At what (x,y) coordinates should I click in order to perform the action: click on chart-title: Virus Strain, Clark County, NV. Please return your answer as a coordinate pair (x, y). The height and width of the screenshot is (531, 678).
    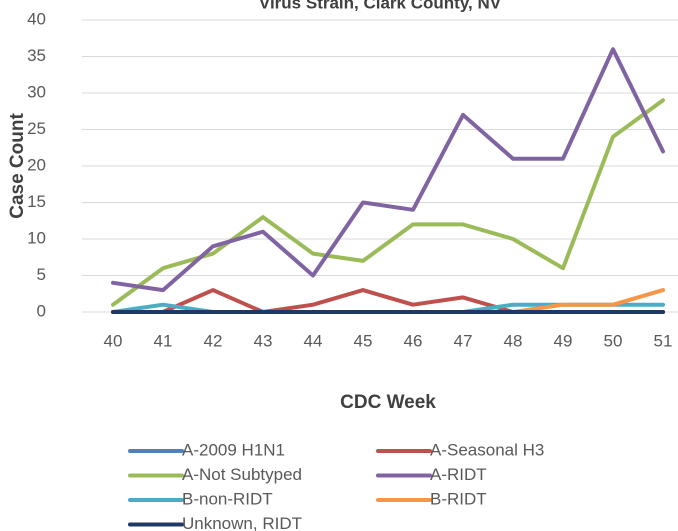
    Looking at the image, I should click on (380, 6).